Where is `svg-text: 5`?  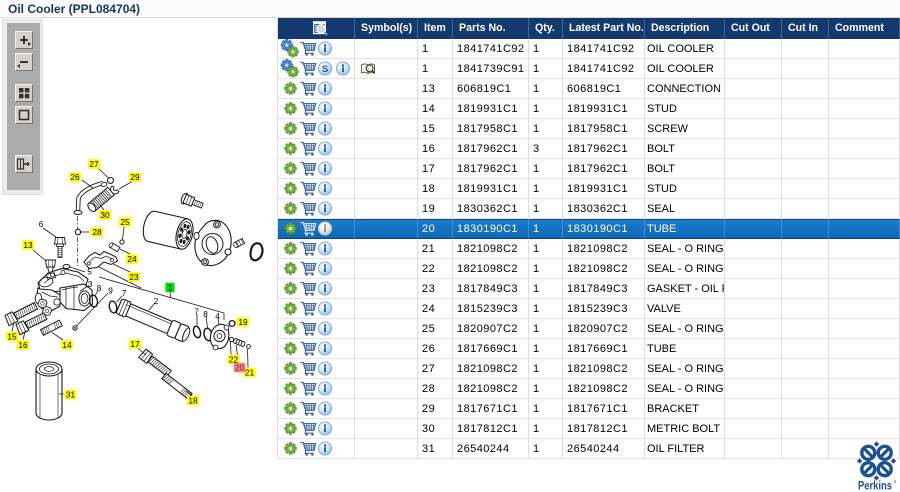
svg-text: 5 is located at coordinates (89, 272).